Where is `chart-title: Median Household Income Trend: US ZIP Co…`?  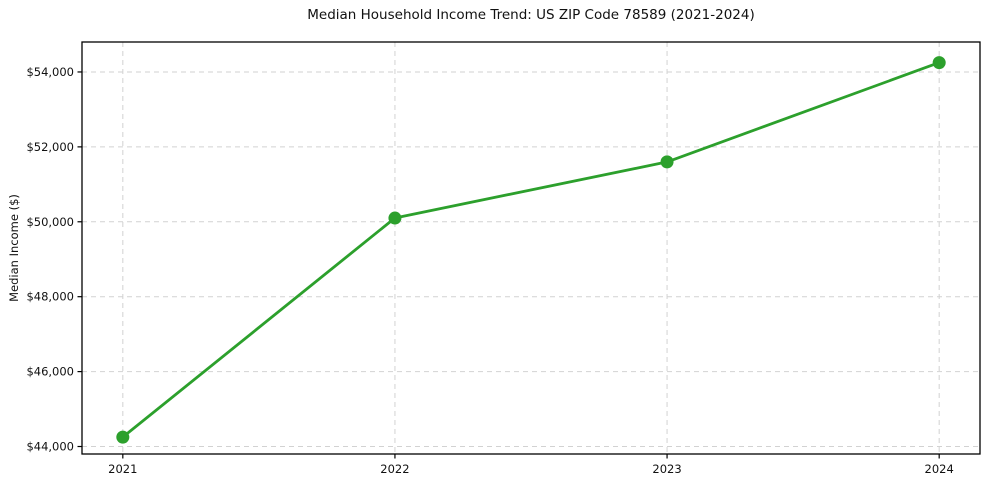 chart-title: Median Household Income Trend: US ZIP Co… is located at coordinates (531, 15).